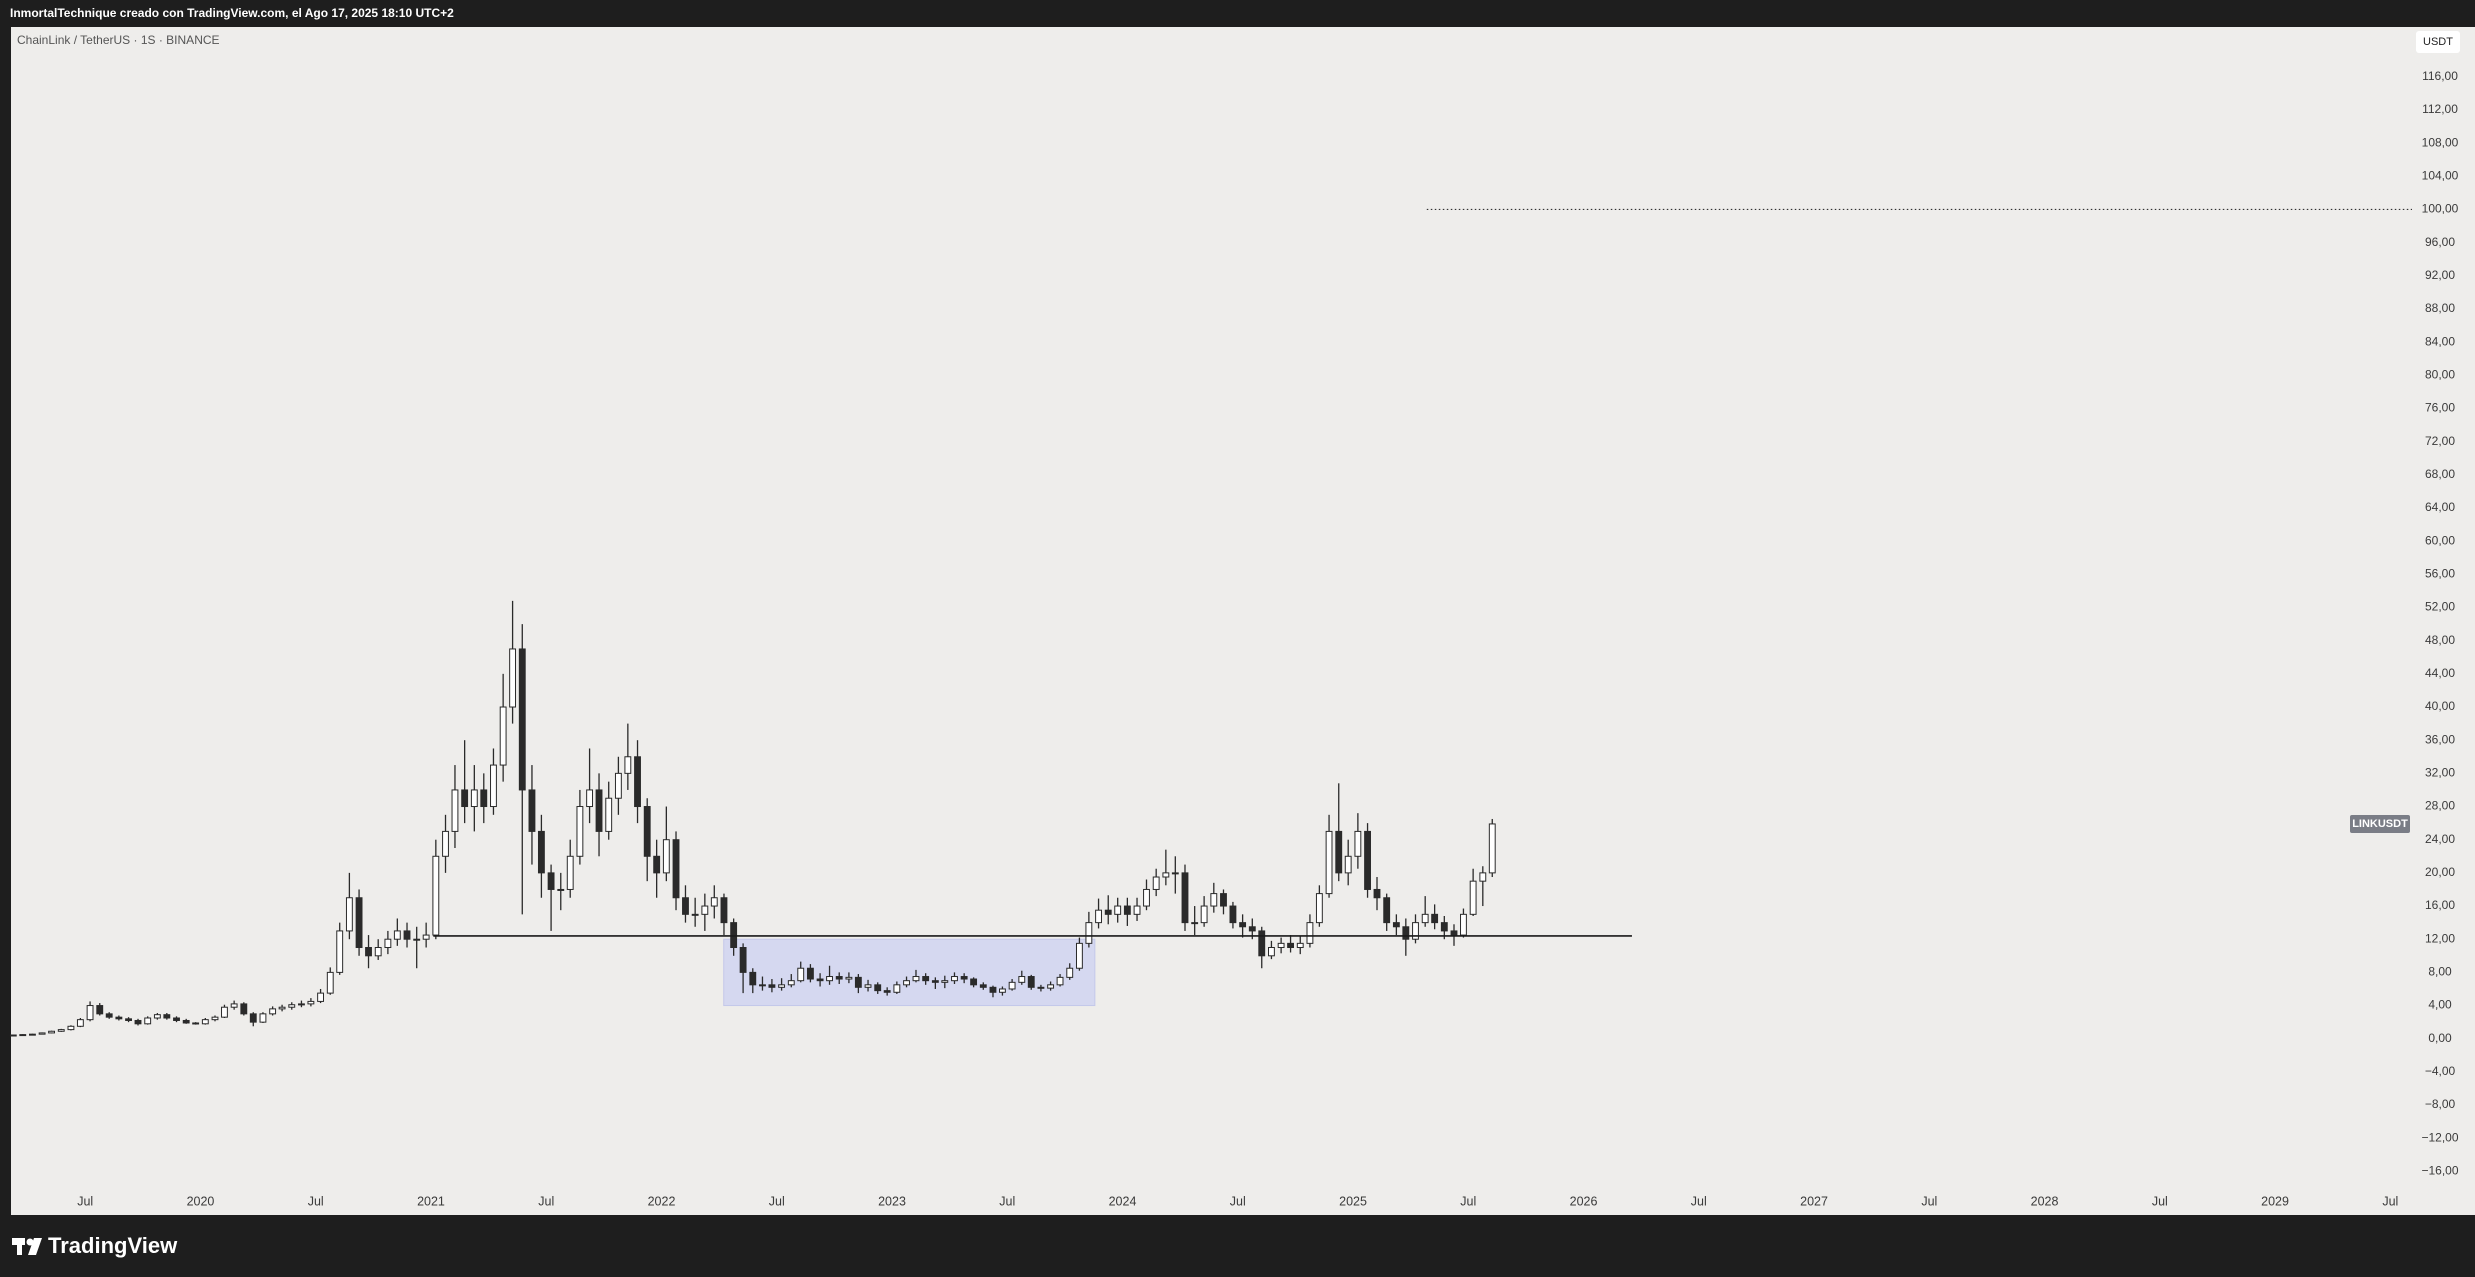 The width and height of the screenshot is (2475, 1277). What do you see at coordinates (2045, 1201) in the screenshot?
I see `x-tick-label: 2028` at bounding box center [2045, 1201].